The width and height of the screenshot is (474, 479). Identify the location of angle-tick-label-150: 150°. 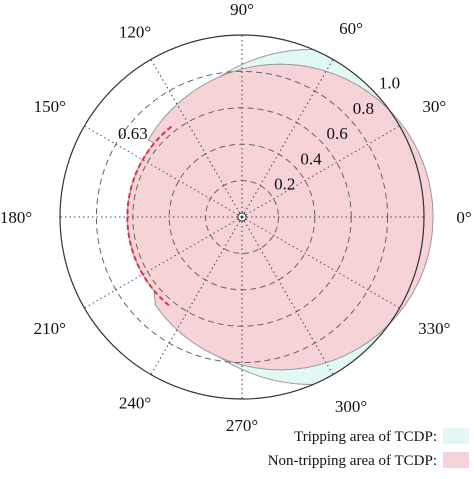
(50, 106).